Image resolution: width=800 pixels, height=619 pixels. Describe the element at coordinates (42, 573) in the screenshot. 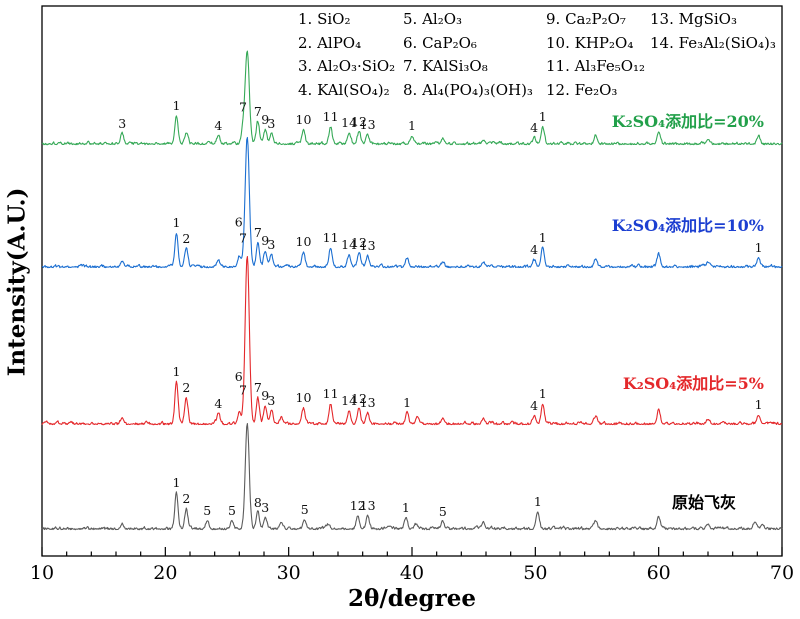

I see `x-tick-label: 10` at that location.